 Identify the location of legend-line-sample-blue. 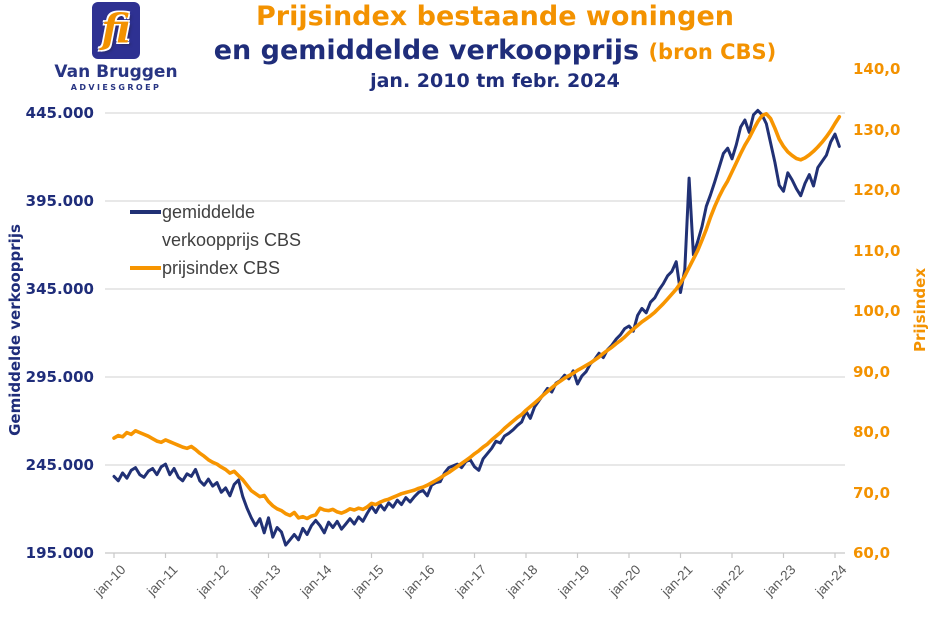
(145, 212).